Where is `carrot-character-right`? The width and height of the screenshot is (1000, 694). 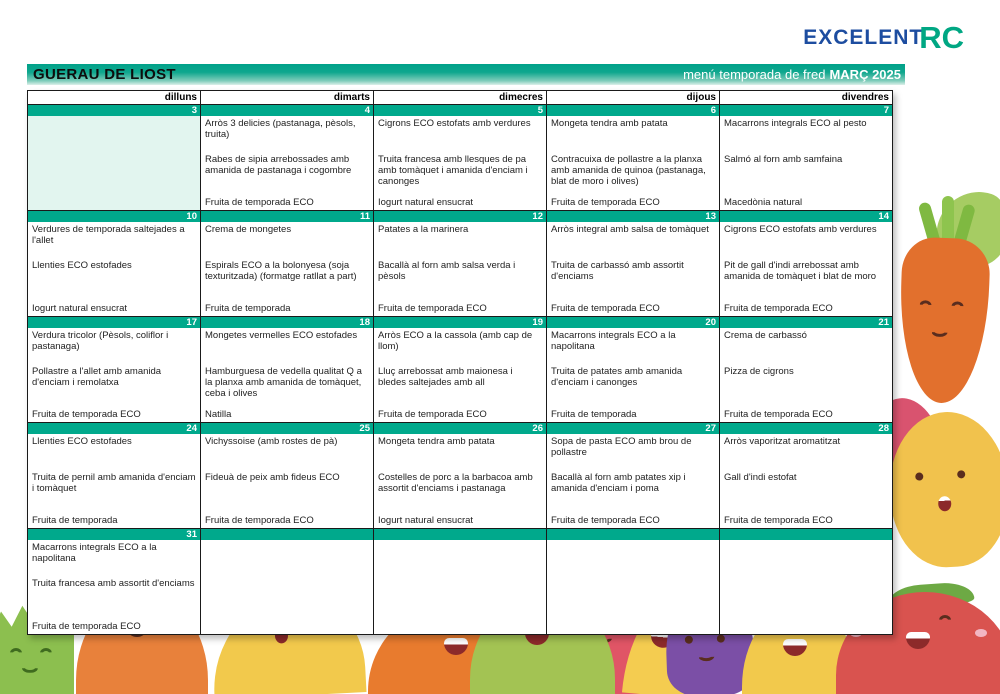 carrot-character-right is located at coordinates (944, 320).